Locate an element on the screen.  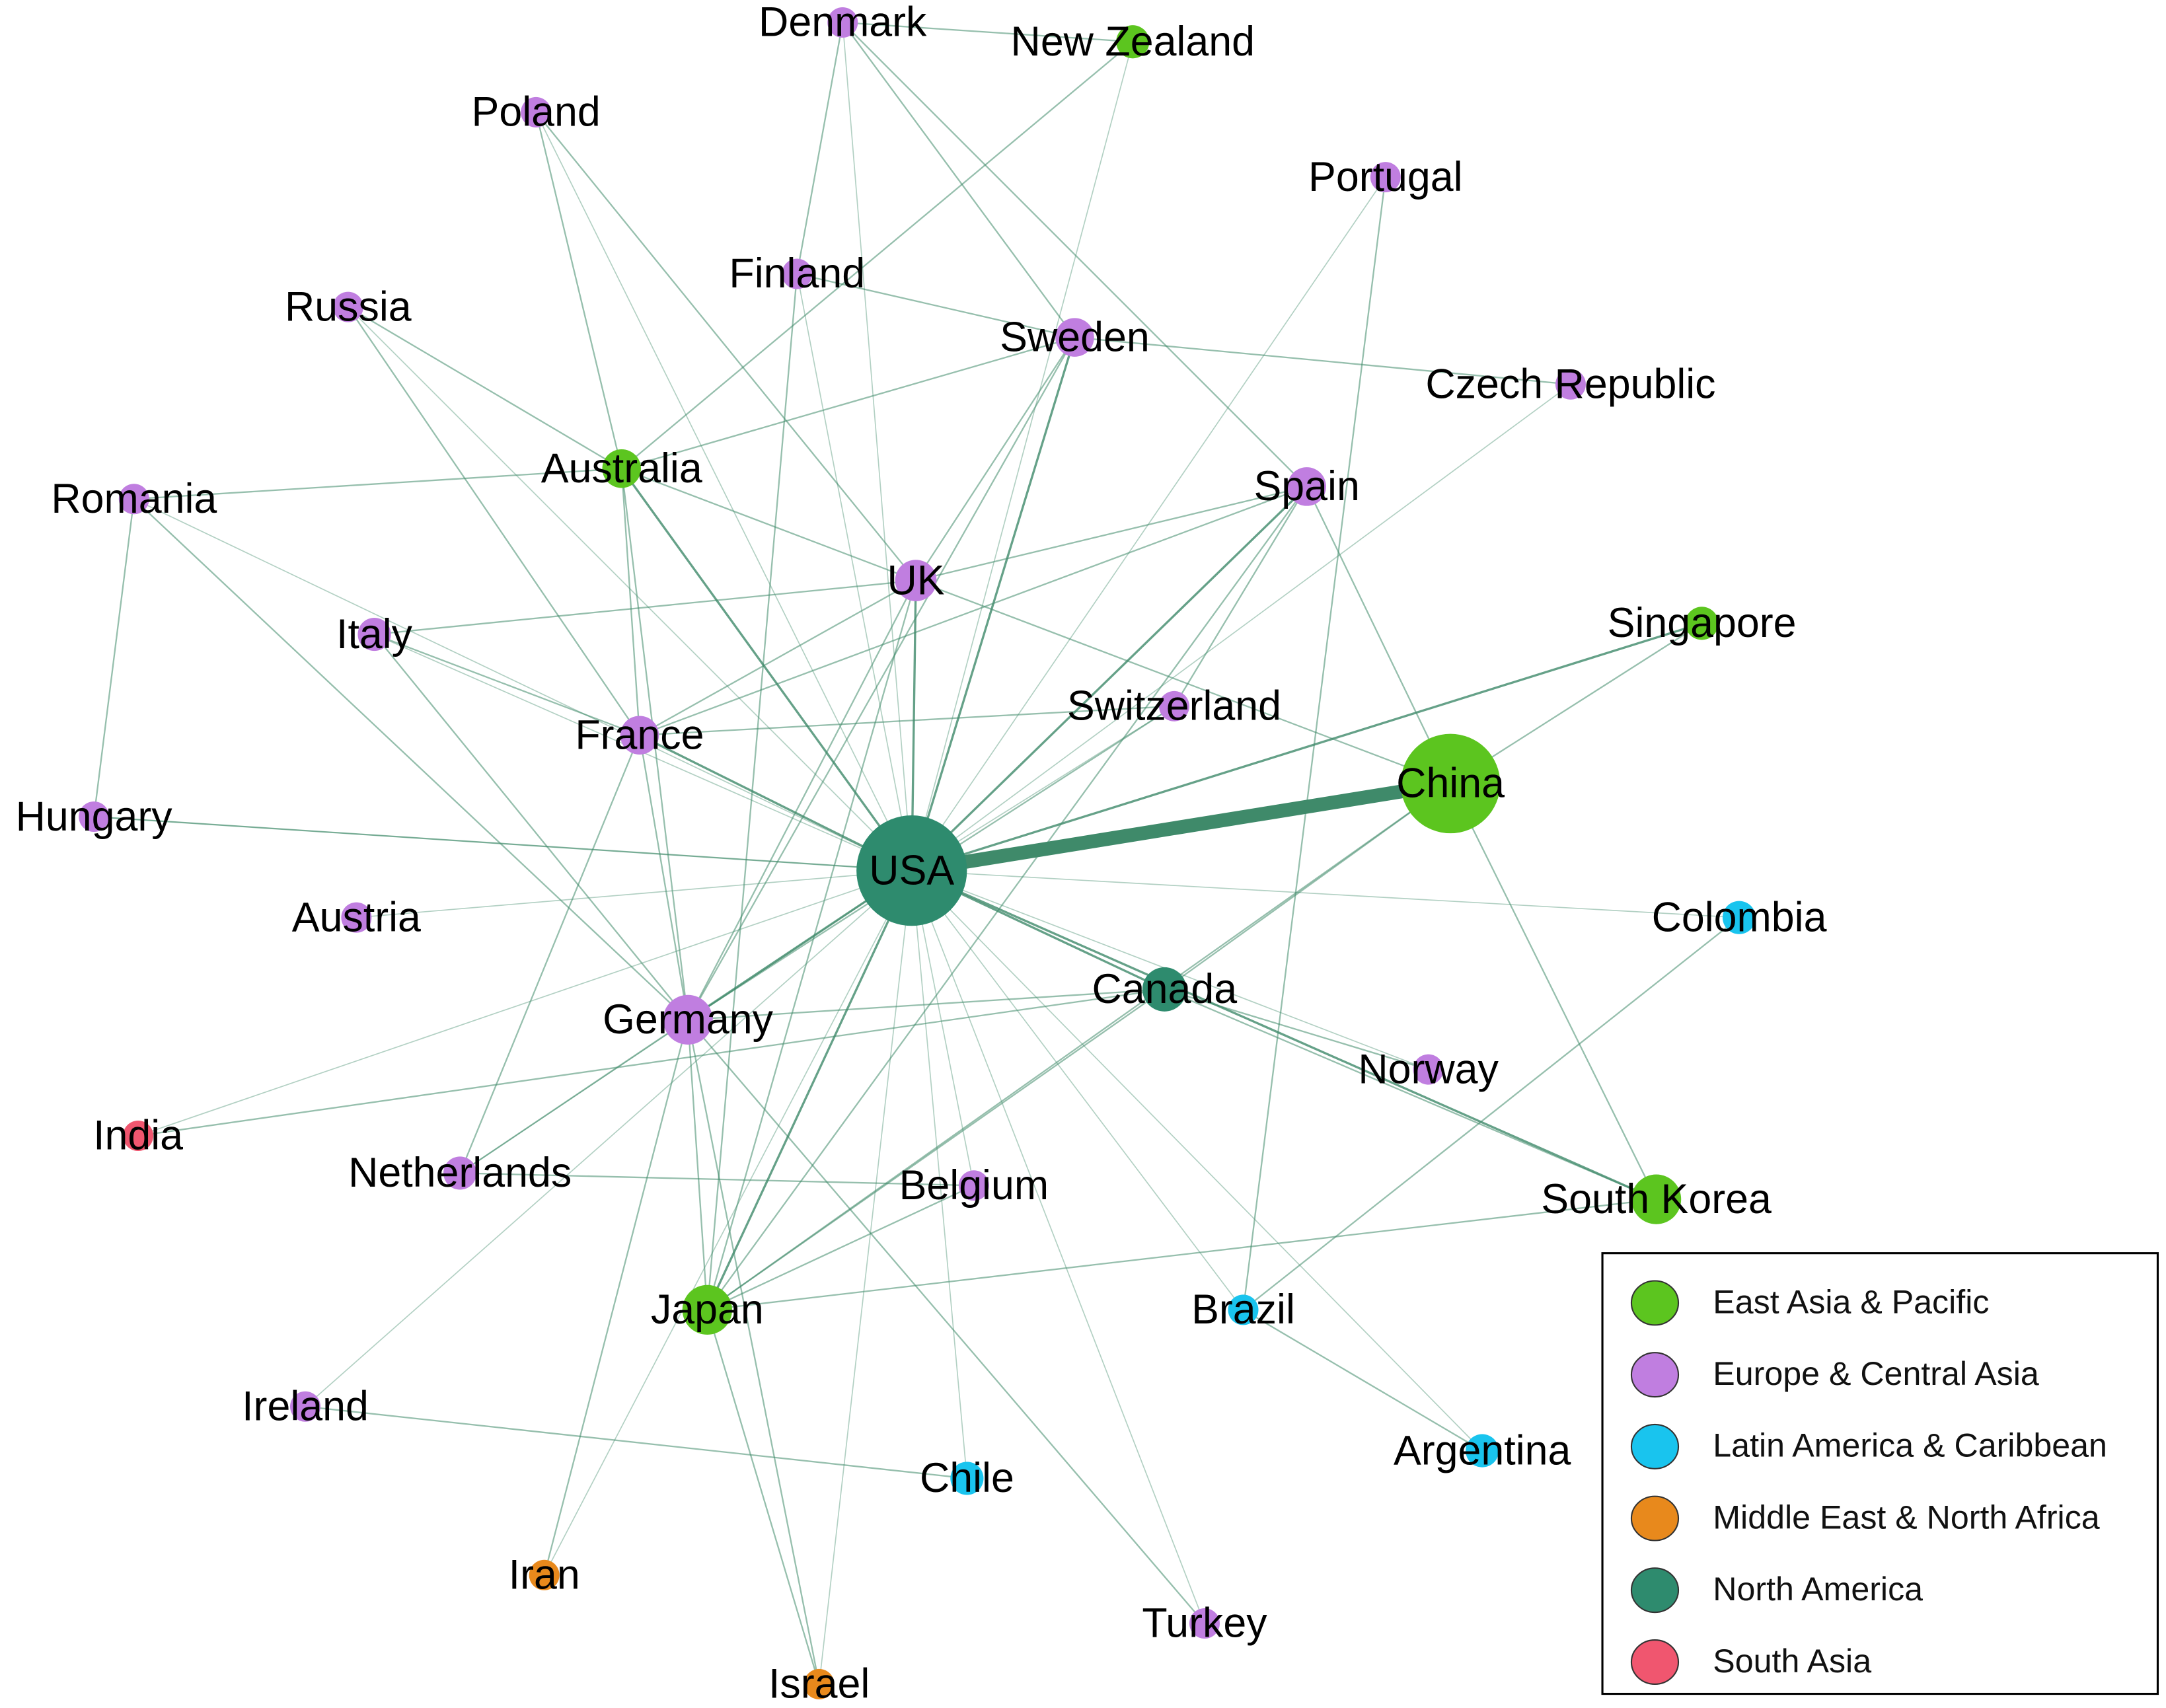
node-label: Ireland is located at coordinates (305, 1406).